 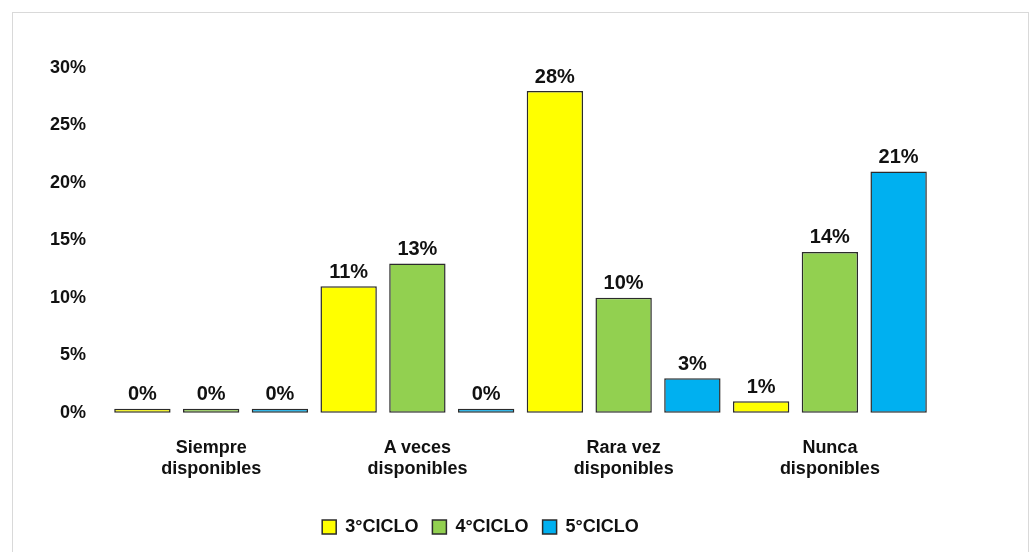 What do you see at coordinates (602, 525) in the screenshot?
I see `legend-label: 5°CICLO` at bounding box center [602, 525].